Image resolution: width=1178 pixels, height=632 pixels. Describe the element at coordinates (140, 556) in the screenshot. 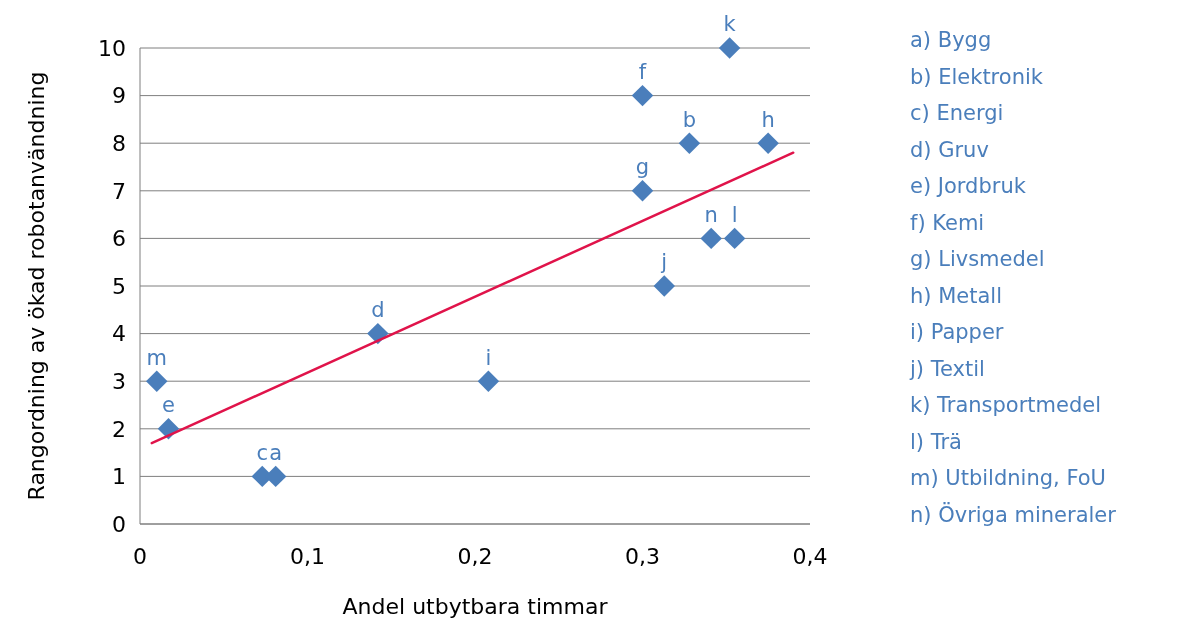

I see `x-tick-label: 0` at that location.